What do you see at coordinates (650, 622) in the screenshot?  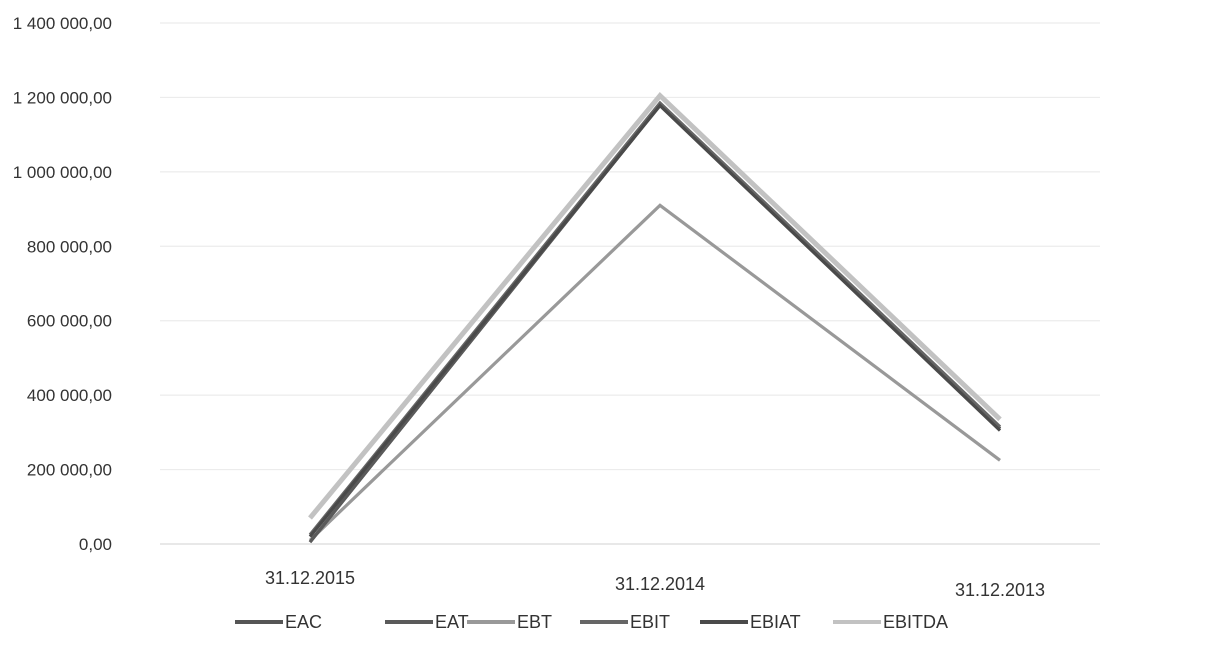 I see `legend-label: EBIT` at bounding box center [650, 622].